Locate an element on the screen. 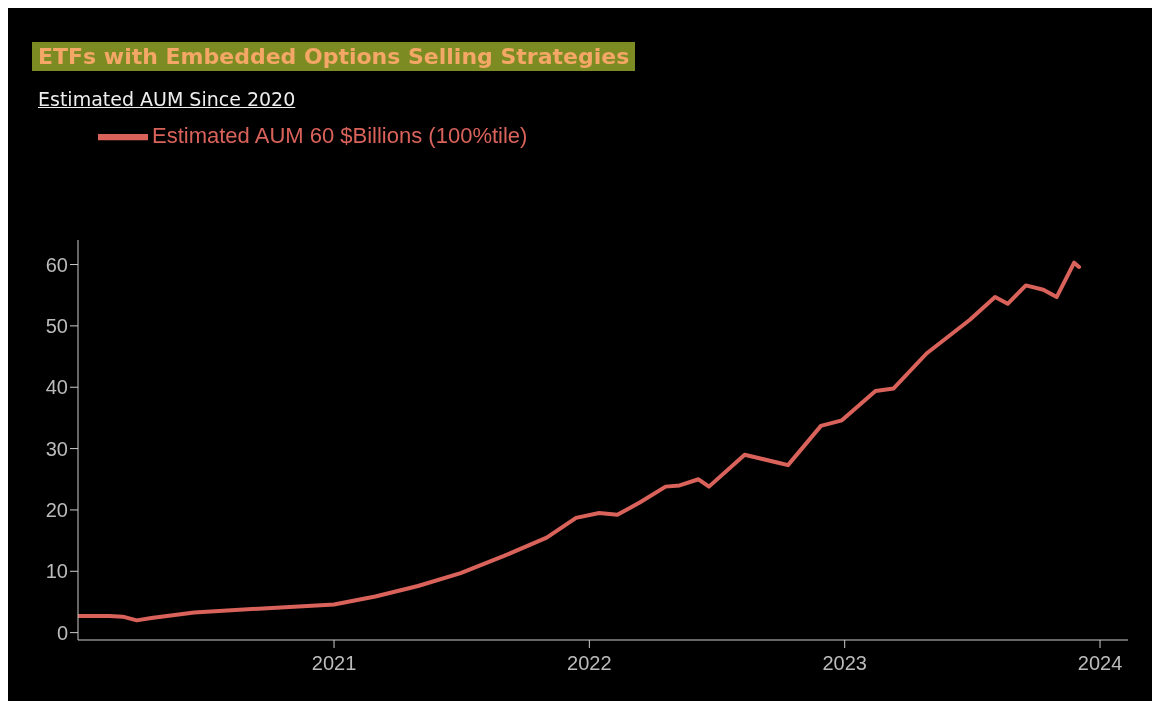 Image resolution: width=1160 pixels, height=709 pixels. x-tick-label: 2024 is located at coordinates (1100, 663).